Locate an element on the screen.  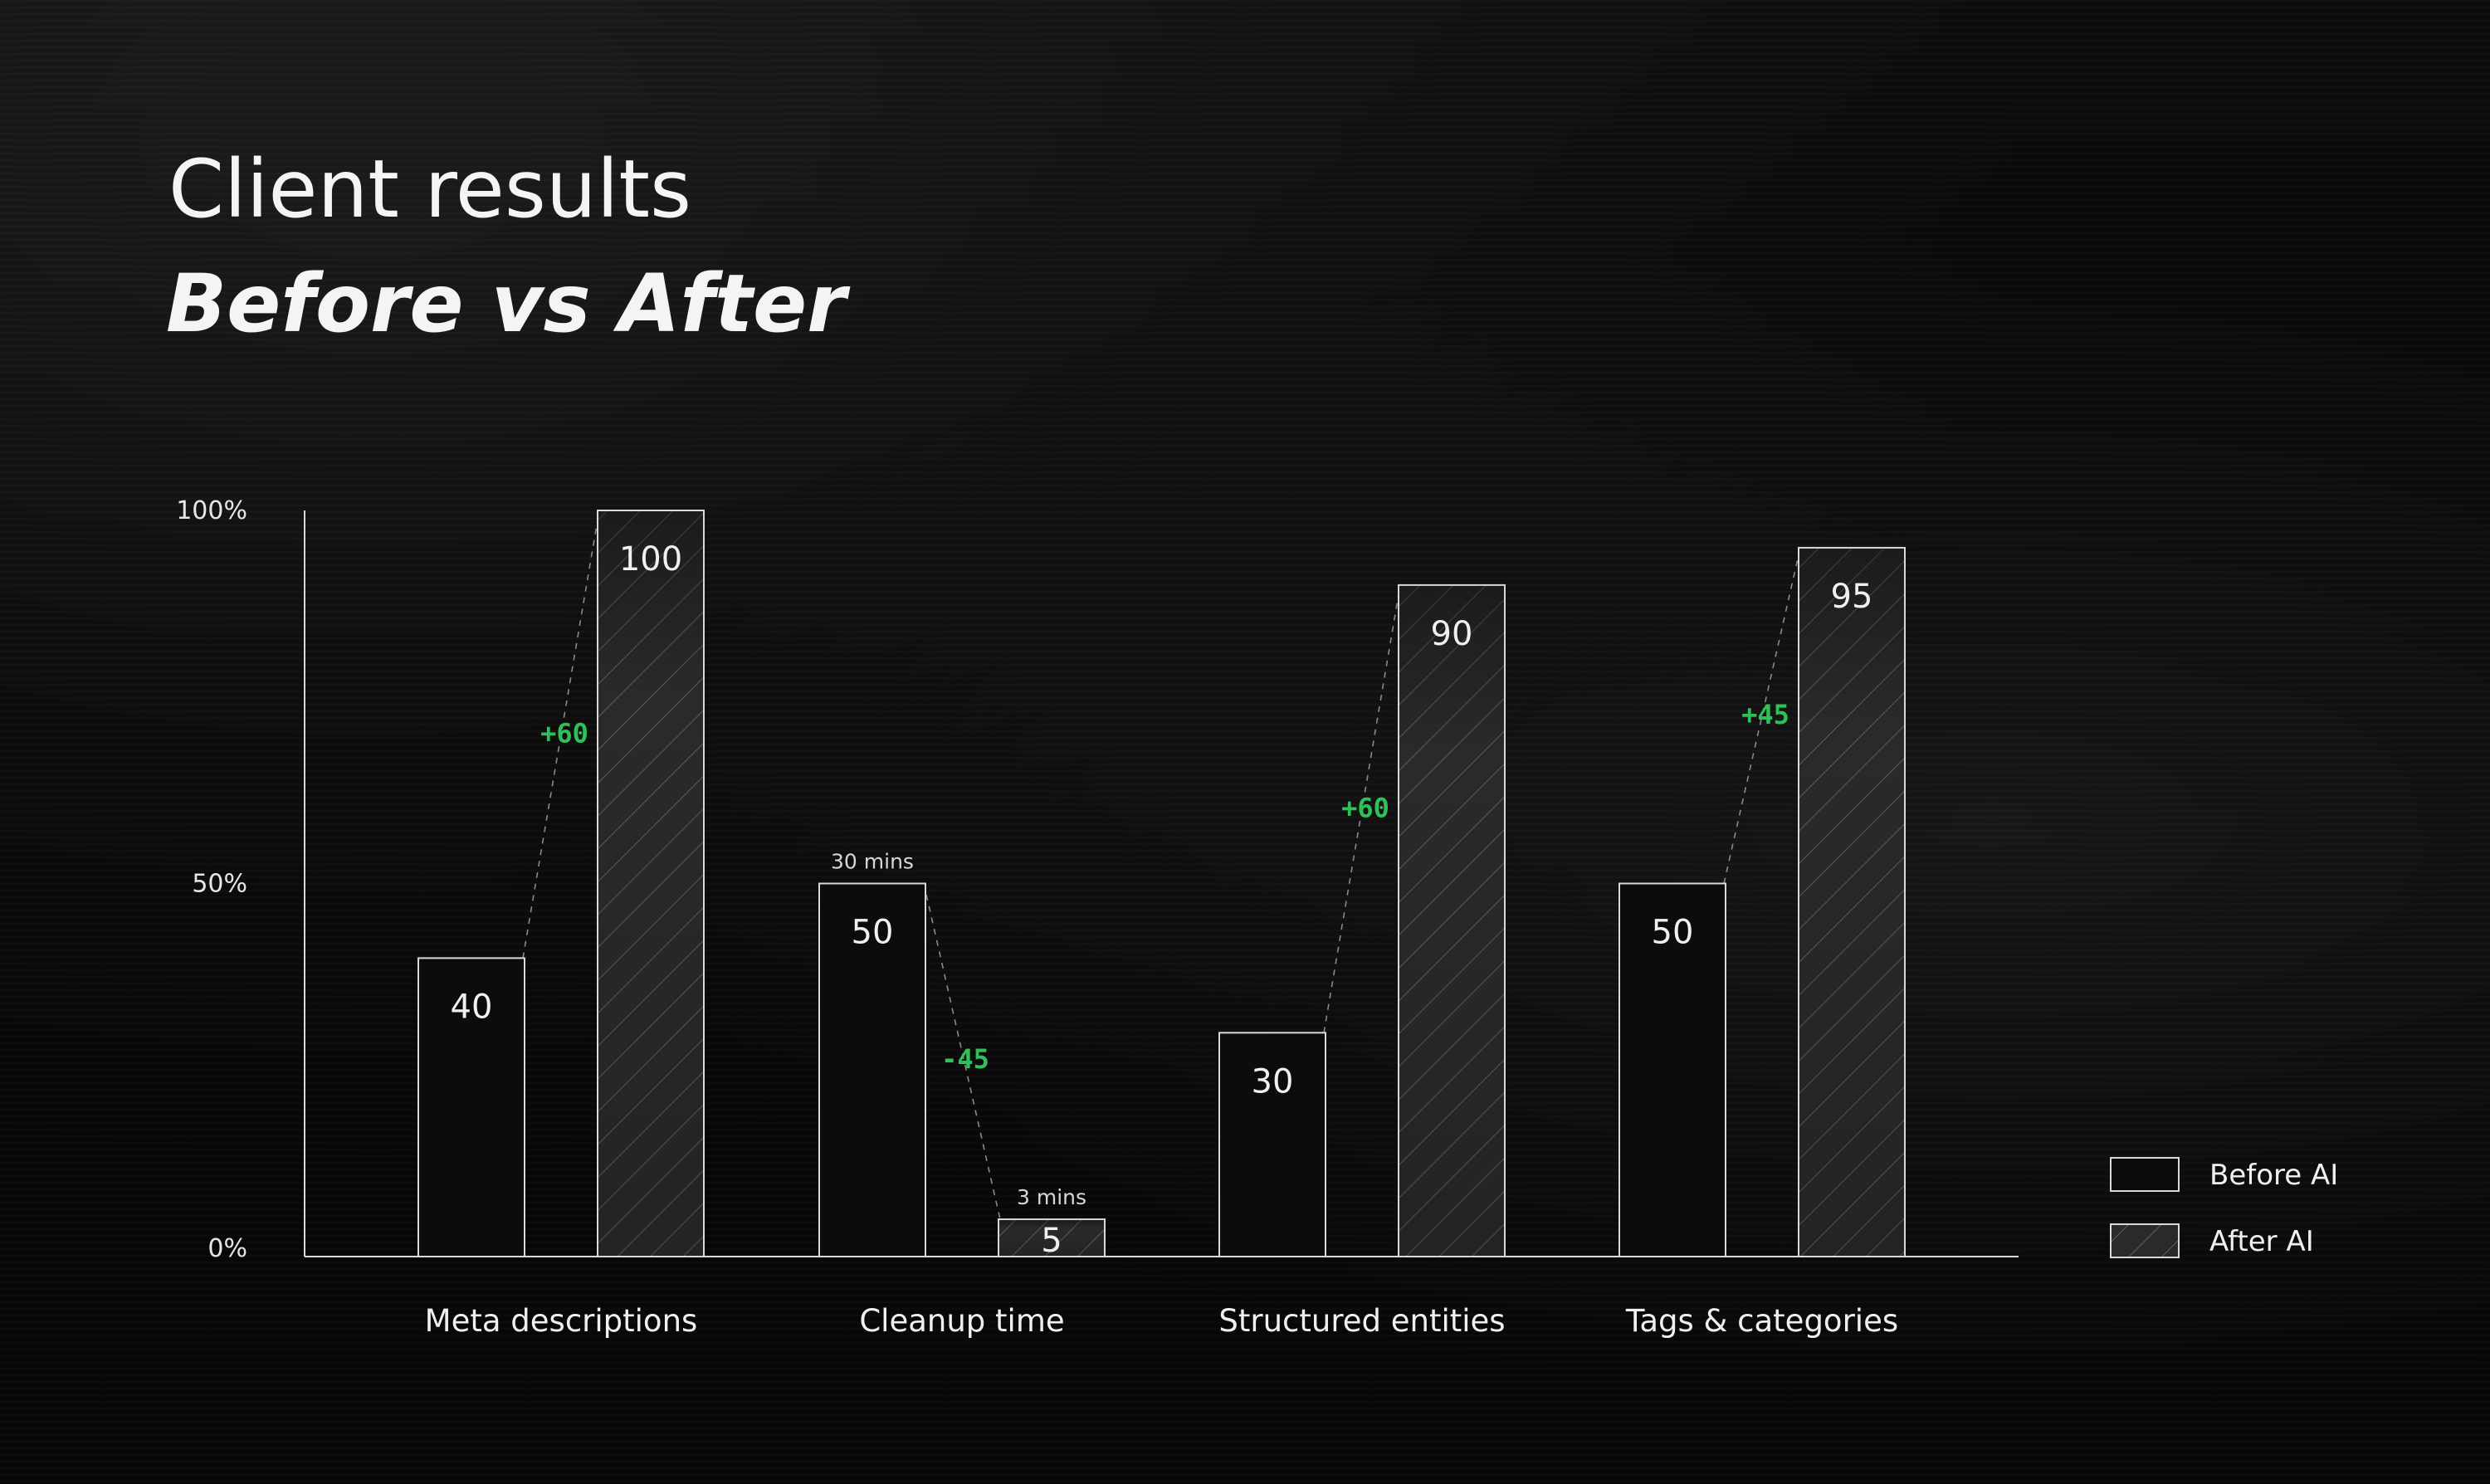
value-label-after: 100 is located at coordinates (651, 559).